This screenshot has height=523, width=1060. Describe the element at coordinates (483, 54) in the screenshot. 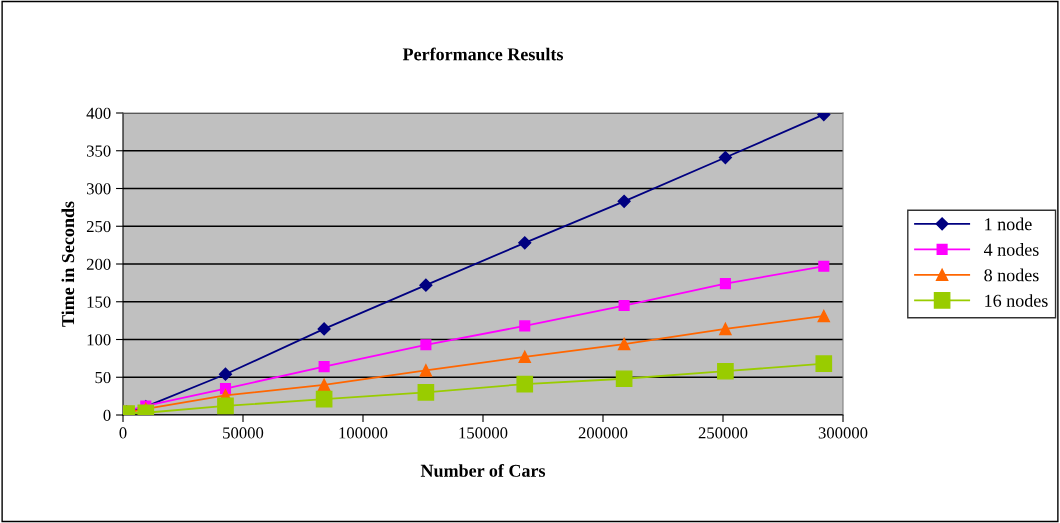

I see `chart-title: Performance Results` at that location.